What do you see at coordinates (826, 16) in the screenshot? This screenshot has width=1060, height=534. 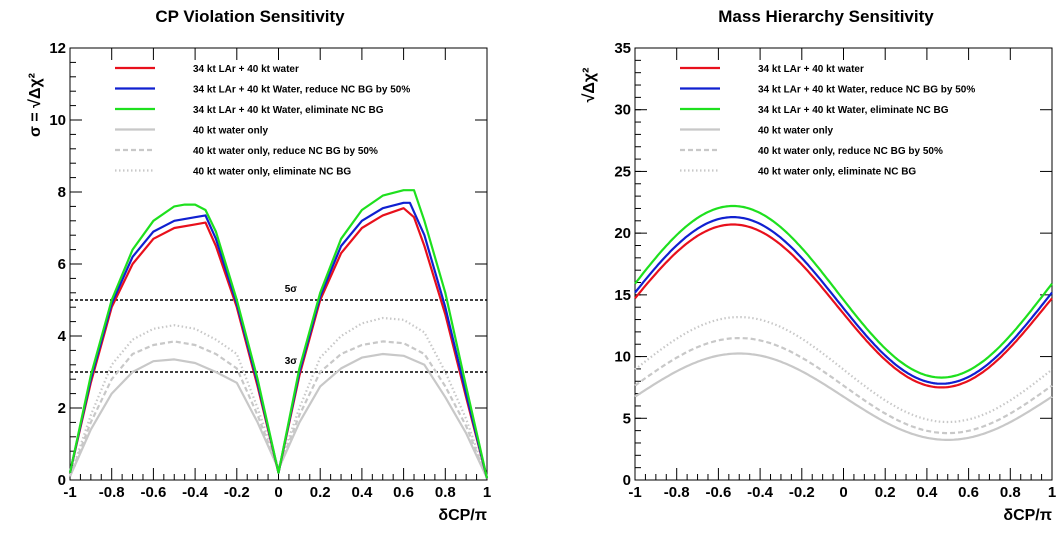 I see `chart-title: Mass Hierarchy Sensitivity` at bounding box center [826, 16].